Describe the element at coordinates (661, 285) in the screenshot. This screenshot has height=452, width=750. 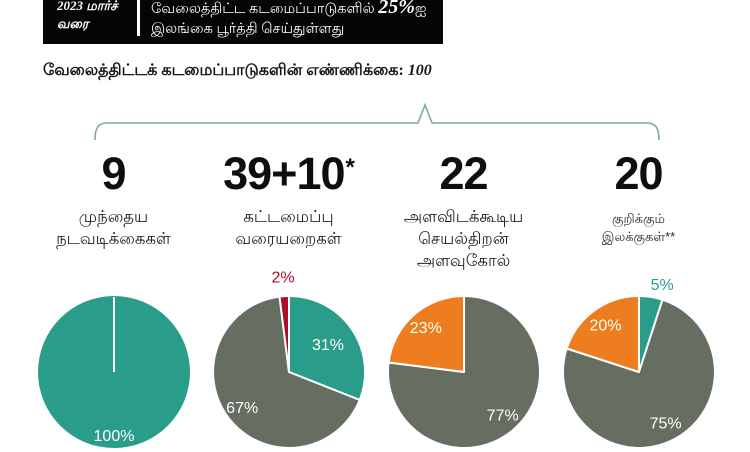
I see `svg-text: 5%` at that location.